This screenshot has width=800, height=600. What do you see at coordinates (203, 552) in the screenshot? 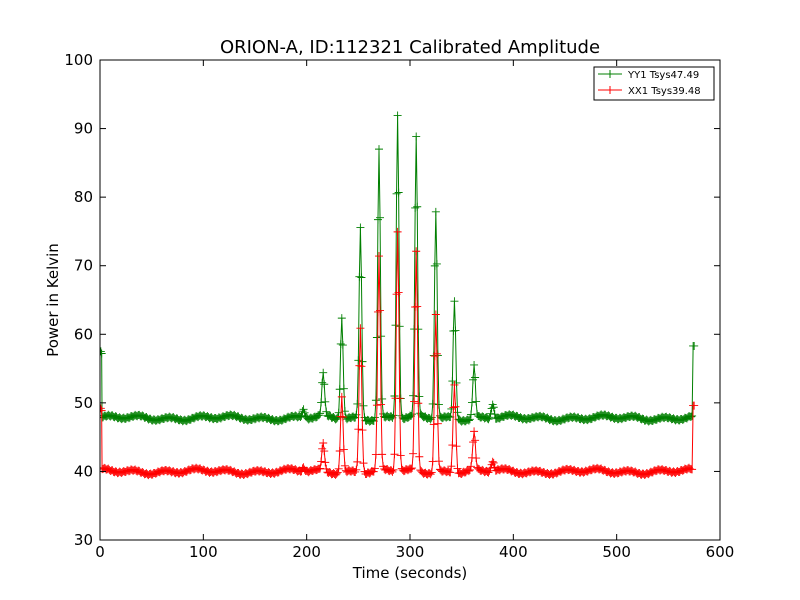
I see `x-tick-label: 100` at bounding box center [203, 552].